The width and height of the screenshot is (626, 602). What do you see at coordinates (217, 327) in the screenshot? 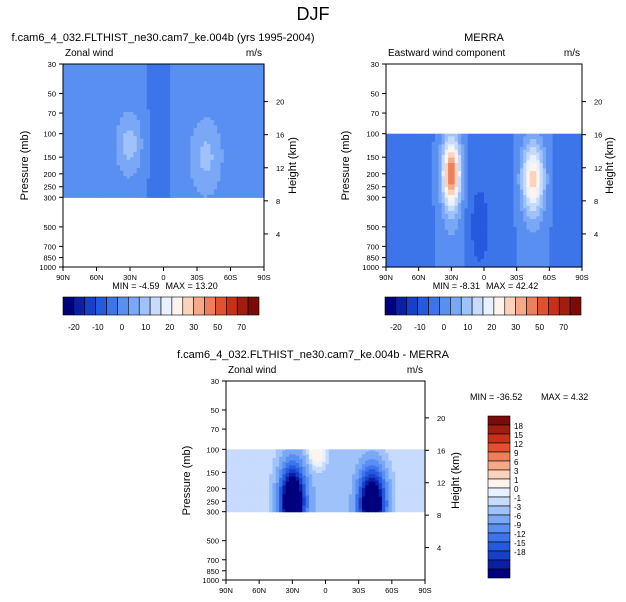
I see `colorbar-label: 50` at bounding box center [217, 327].